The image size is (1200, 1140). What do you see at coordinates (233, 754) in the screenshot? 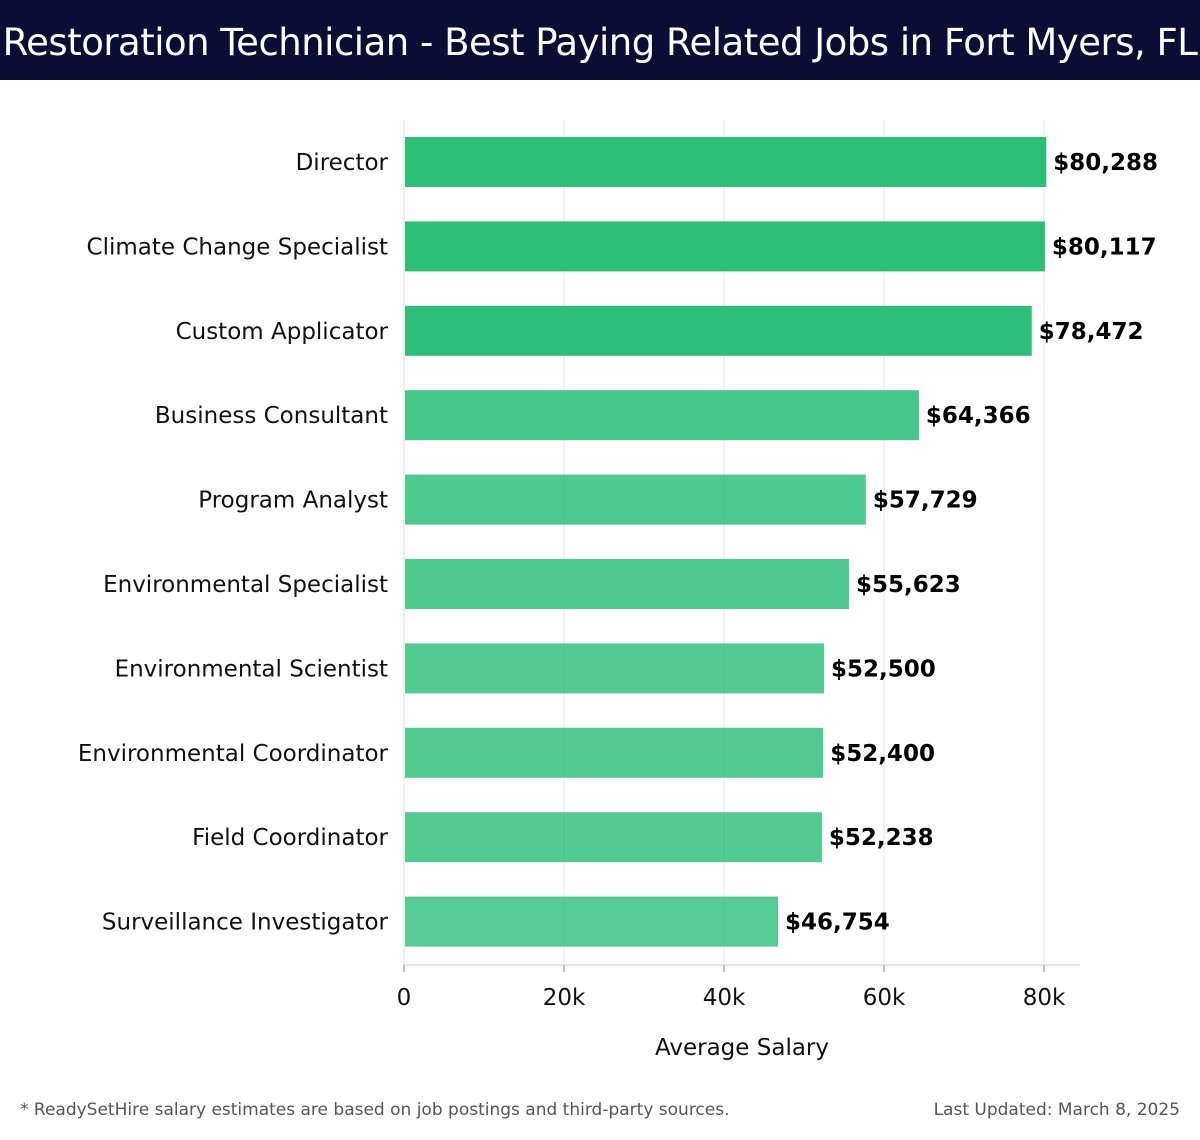
I see `category-label: Environmental Coordinator` at bounding box center [233, 754].